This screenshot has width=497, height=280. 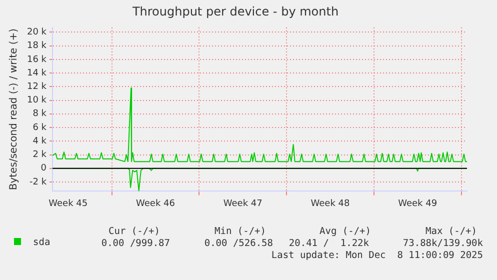 What do you see at coordinates (377, 255) in the screenshot?
I see `text: Last update: Mon Dec 8 11:00:09 2025` at bounding box center [377, 255].